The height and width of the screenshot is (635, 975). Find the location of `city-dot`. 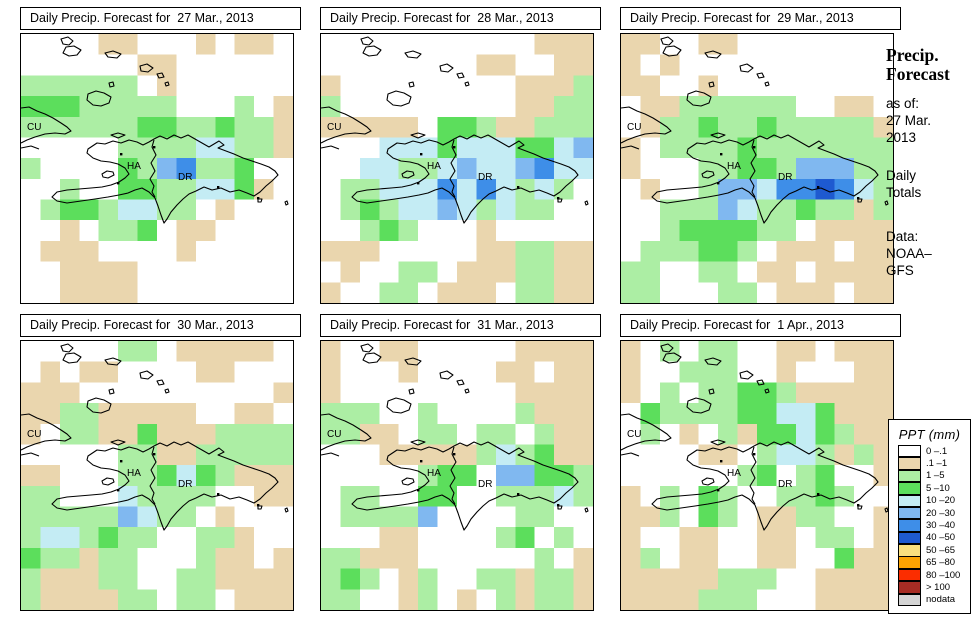

city-dot is located at coordinates (121, 154).